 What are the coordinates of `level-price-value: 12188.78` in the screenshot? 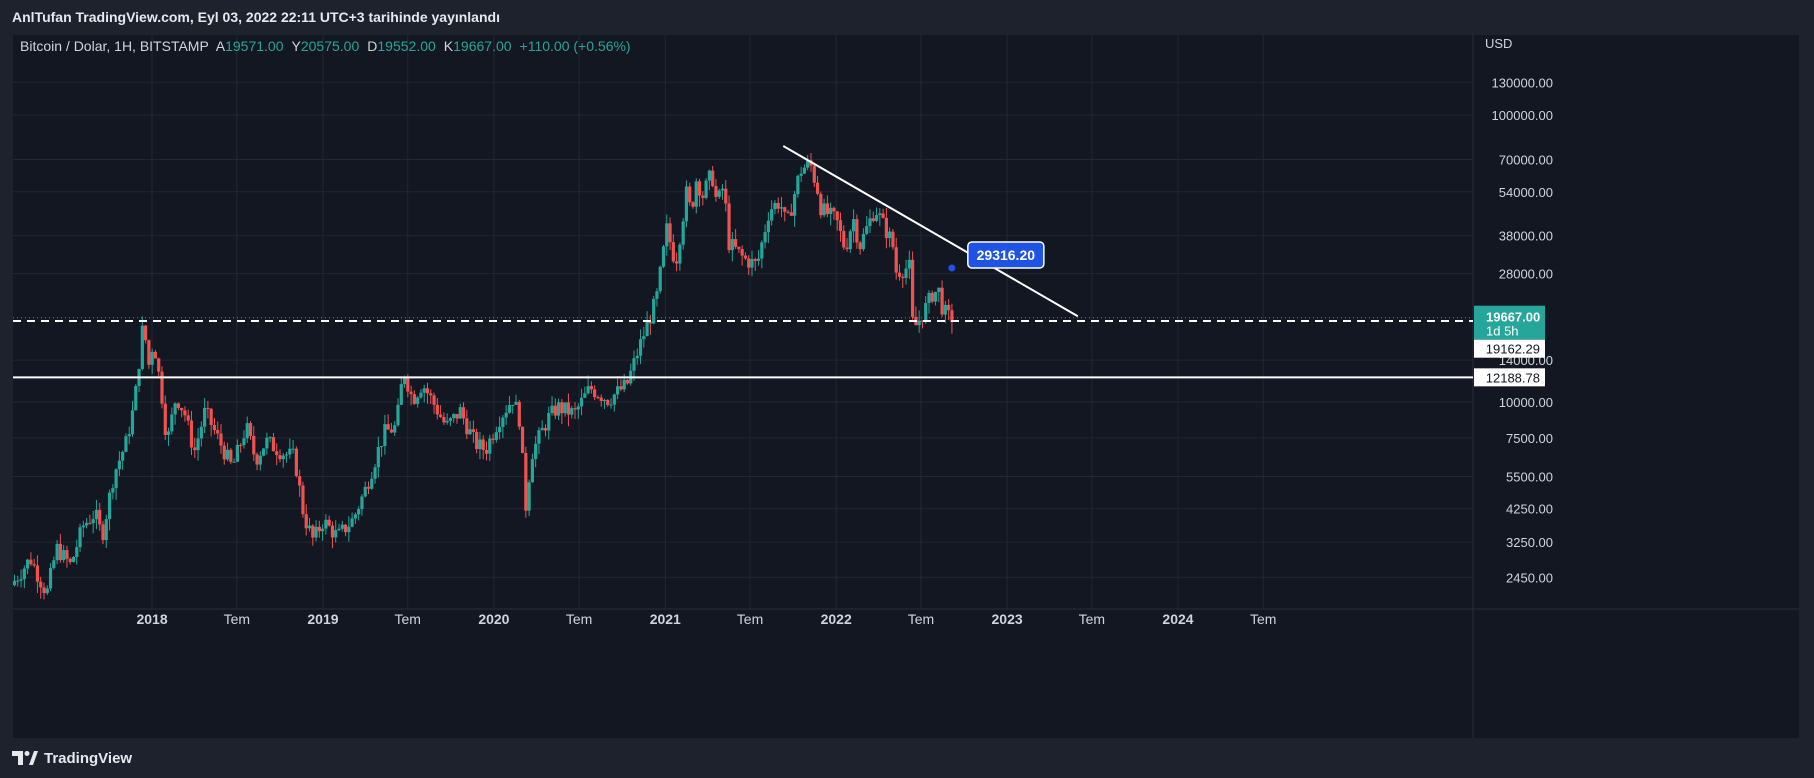 It's located at (1513, 377).